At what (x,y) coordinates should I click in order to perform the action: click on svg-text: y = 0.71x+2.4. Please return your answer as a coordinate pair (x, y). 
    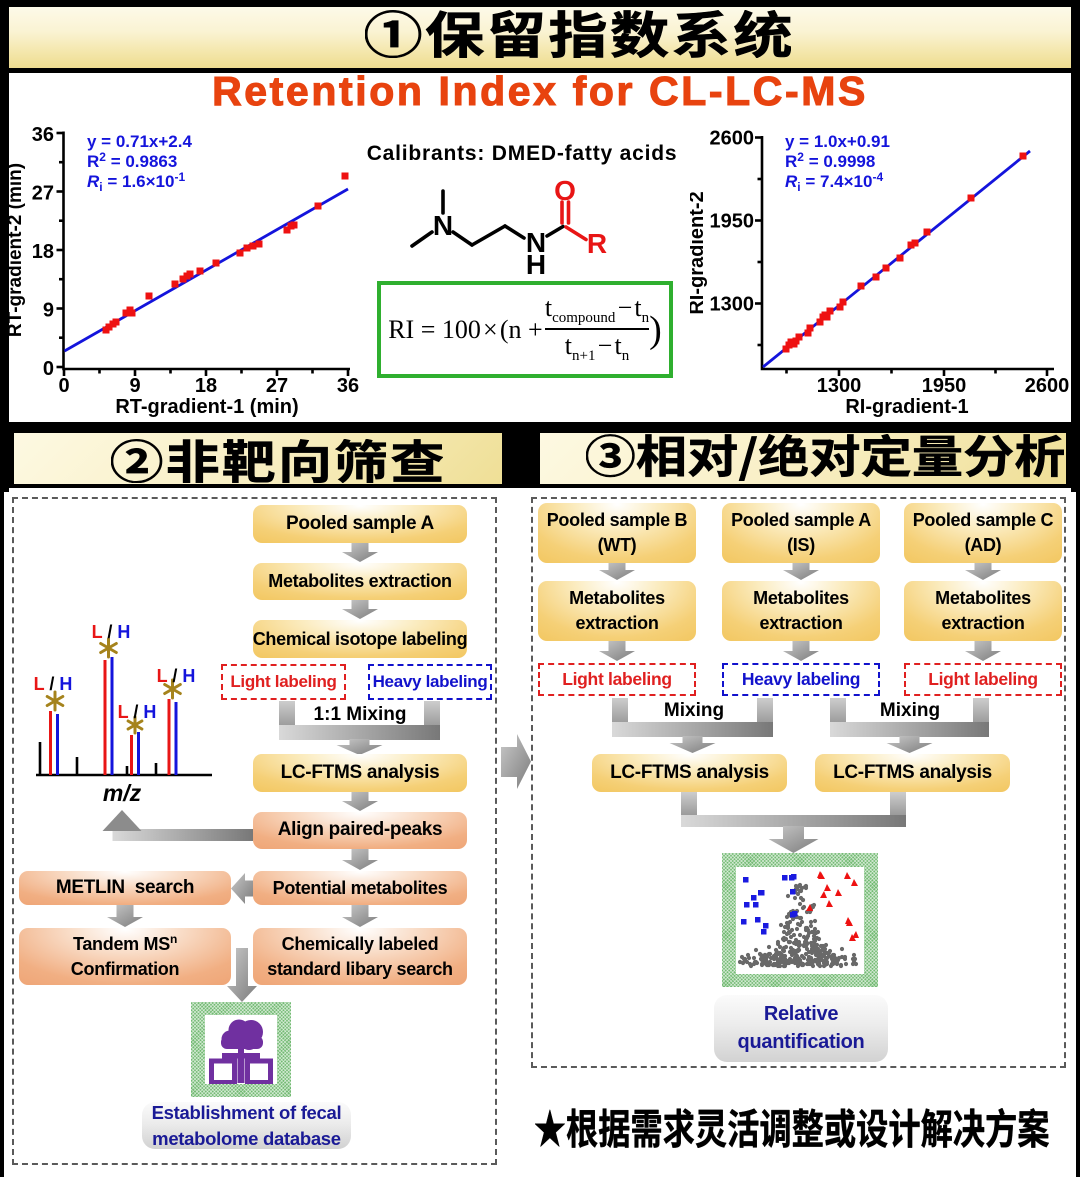
    Looking at the image, I should click on (139, 141).